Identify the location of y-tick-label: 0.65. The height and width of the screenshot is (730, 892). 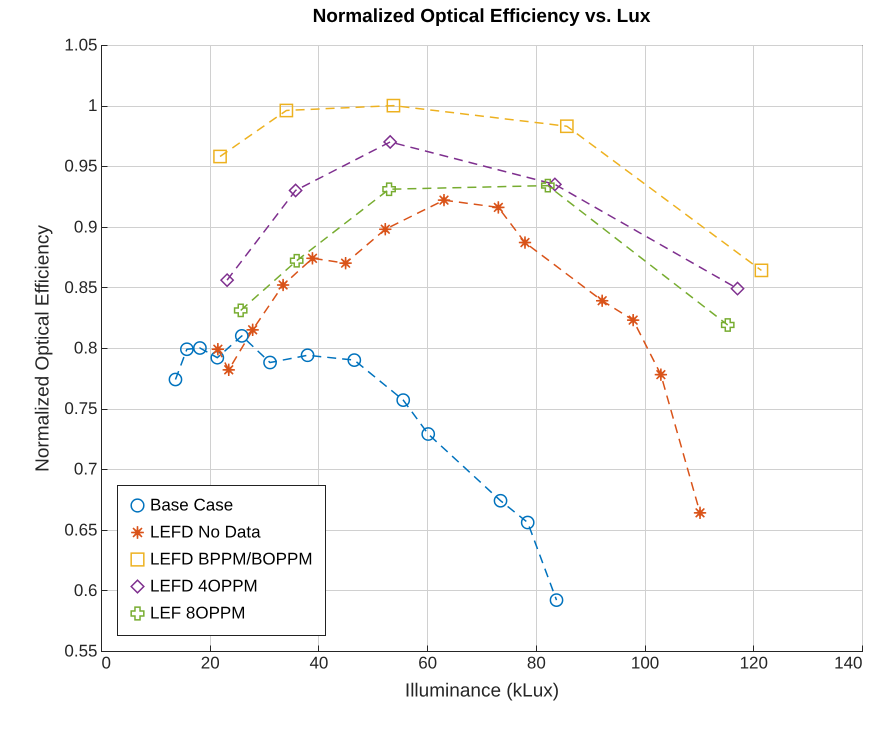
(81, 530).